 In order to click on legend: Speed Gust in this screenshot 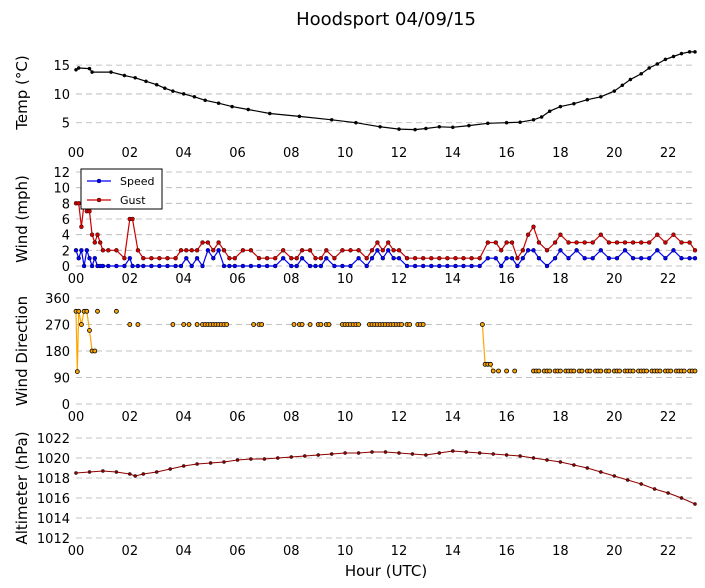, I will do `click(121, 189)`.